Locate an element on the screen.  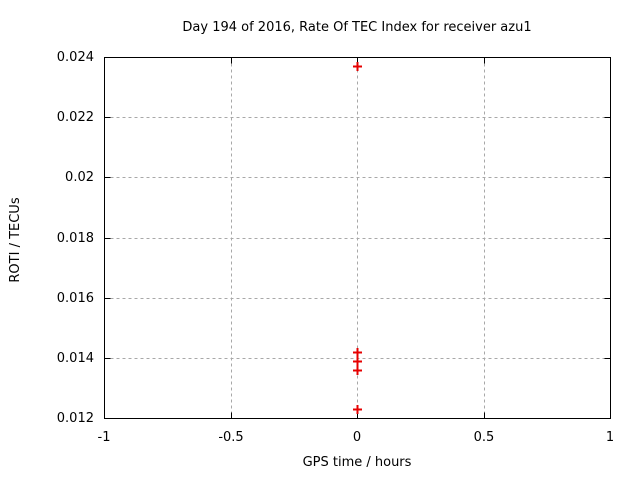
y-tick-label: 0.014 is located at coordinates (75, 358).